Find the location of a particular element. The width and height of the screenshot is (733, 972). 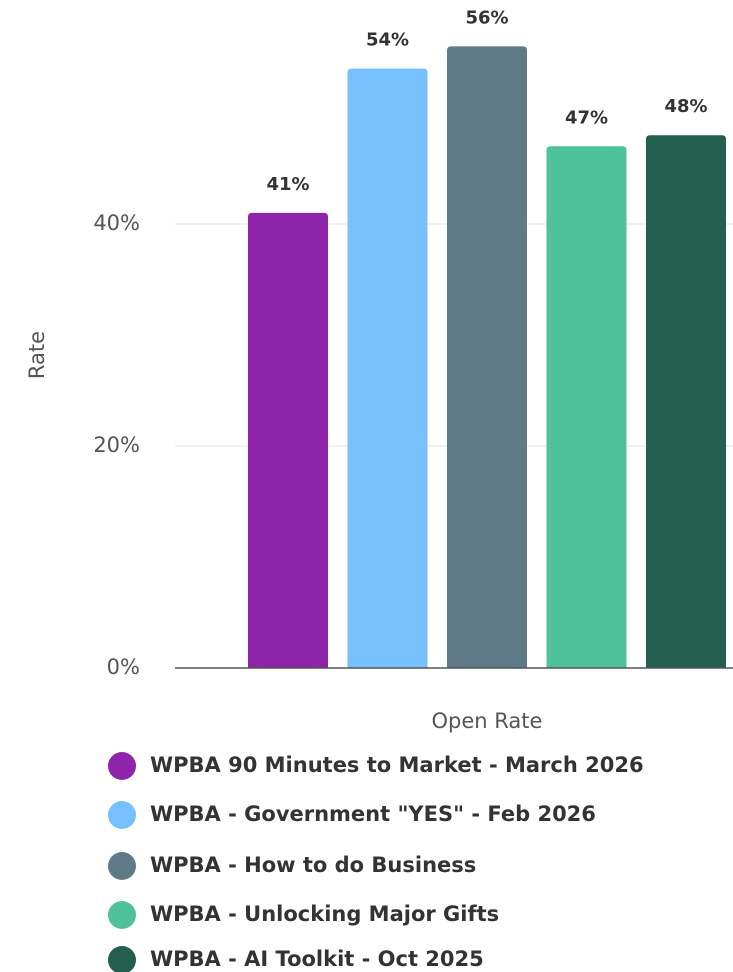

legend-label: WPBA - Government "YES" - Feb 2026 is located at coordinates (373, 814).